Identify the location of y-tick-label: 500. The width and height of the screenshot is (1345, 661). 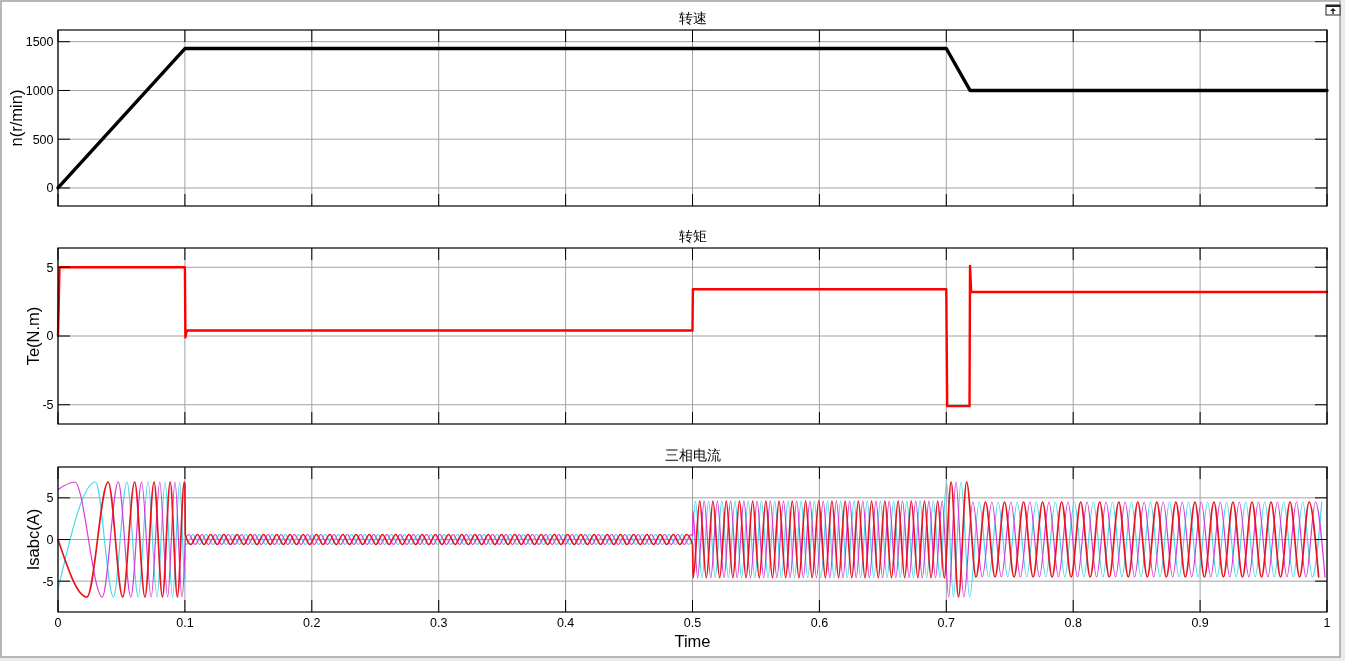
(43, 139).